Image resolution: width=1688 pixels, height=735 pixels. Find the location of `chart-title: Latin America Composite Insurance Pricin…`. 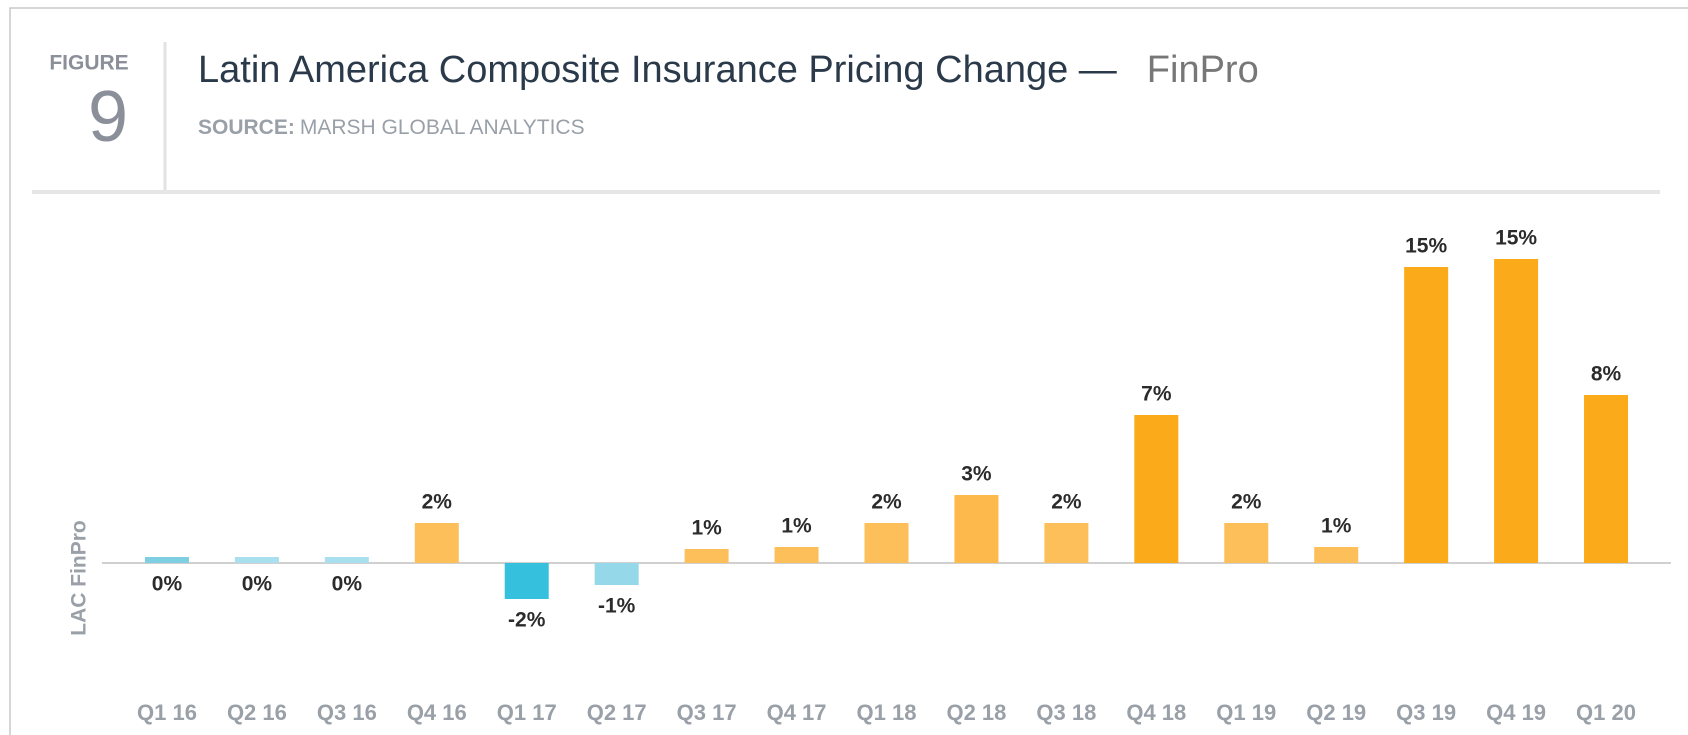

chart-title: Latin America Composite Insurance Pricin… is located at coordinates (728, 70).